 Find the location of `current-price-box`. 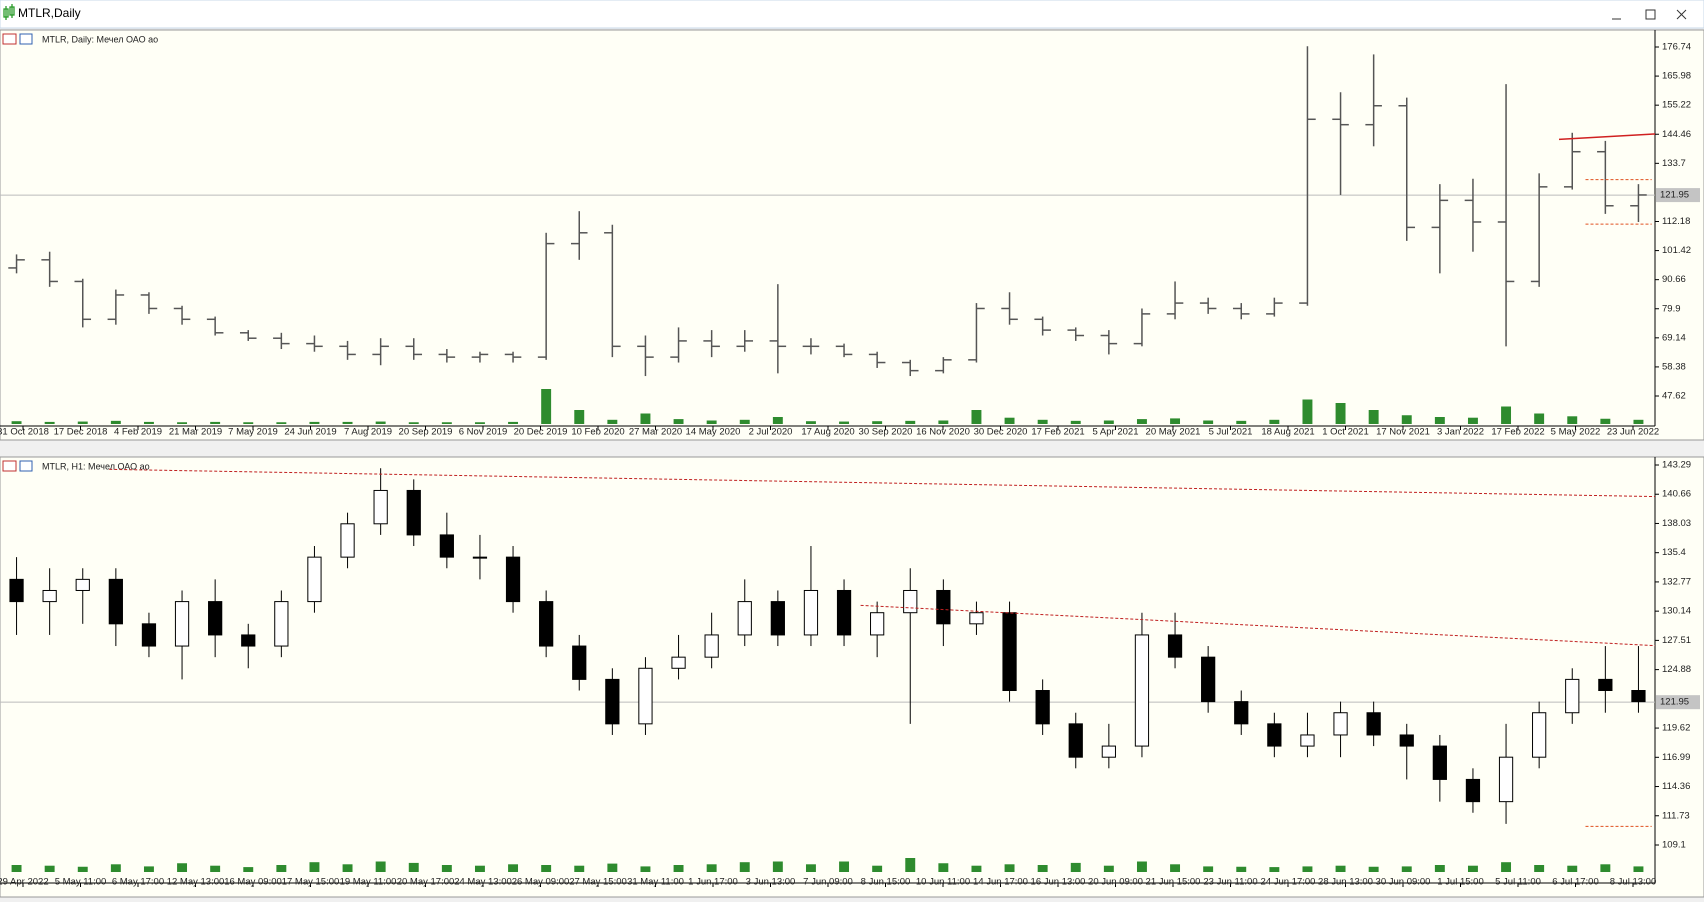

current-price-box is located at coordinates (1678, 702).